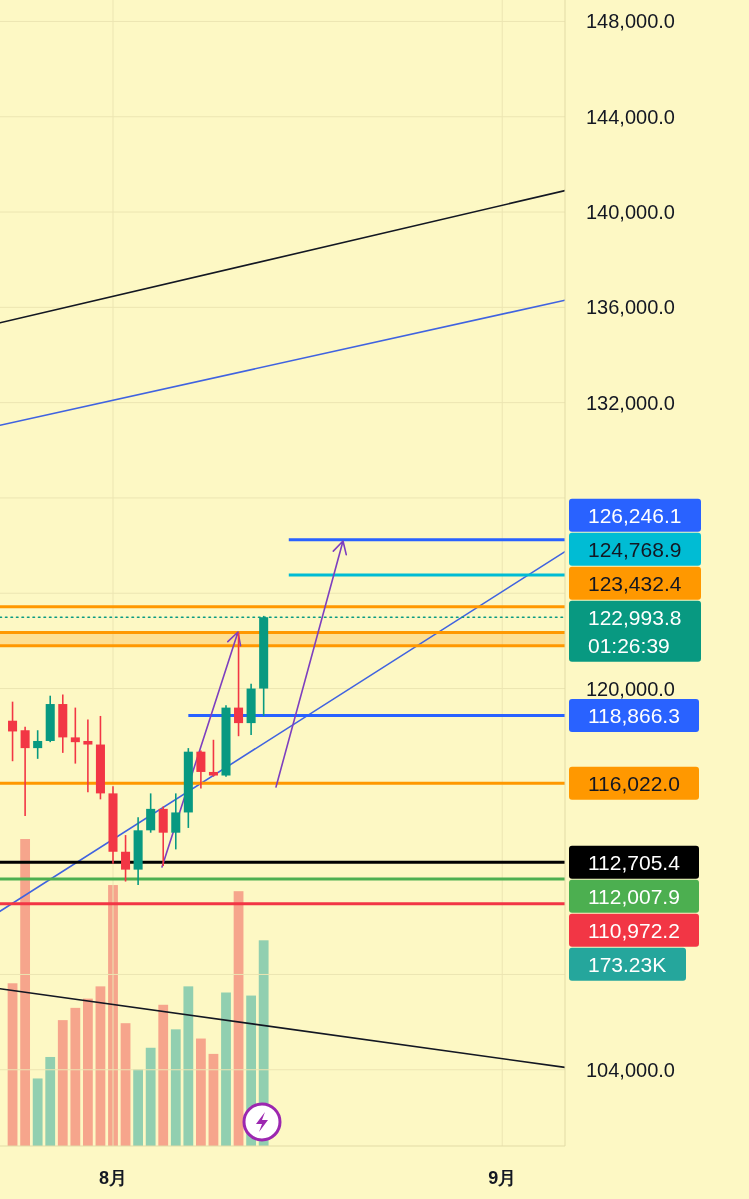 The image size is (749, 1199). I want to click on price-badge: 112,007.9, so click(634, 896).